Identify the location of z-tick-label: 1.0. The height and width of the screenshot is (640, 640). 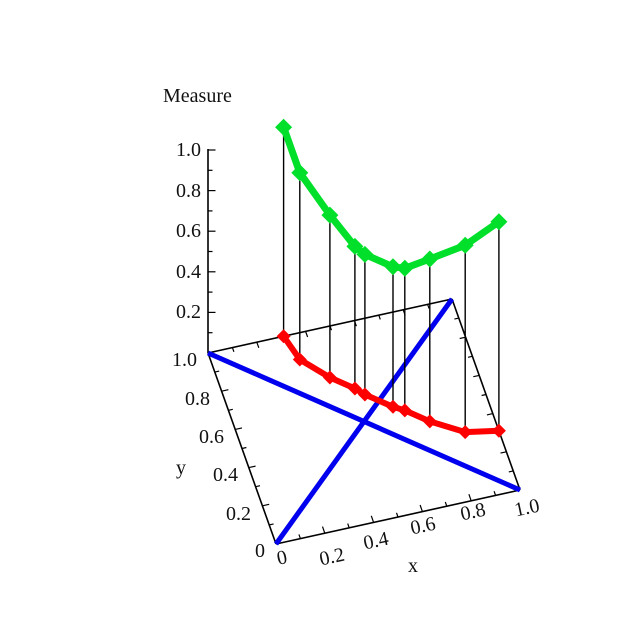
(188, 150).